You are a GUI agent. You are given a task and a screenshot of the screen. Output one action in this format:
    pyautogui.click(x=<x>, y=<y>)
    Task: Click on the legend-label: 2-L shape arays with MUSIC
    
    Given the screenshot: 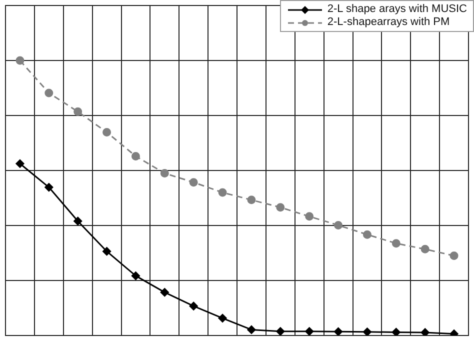 What is the action you would take?
    pyautogui.click(x=397, y=9)
    